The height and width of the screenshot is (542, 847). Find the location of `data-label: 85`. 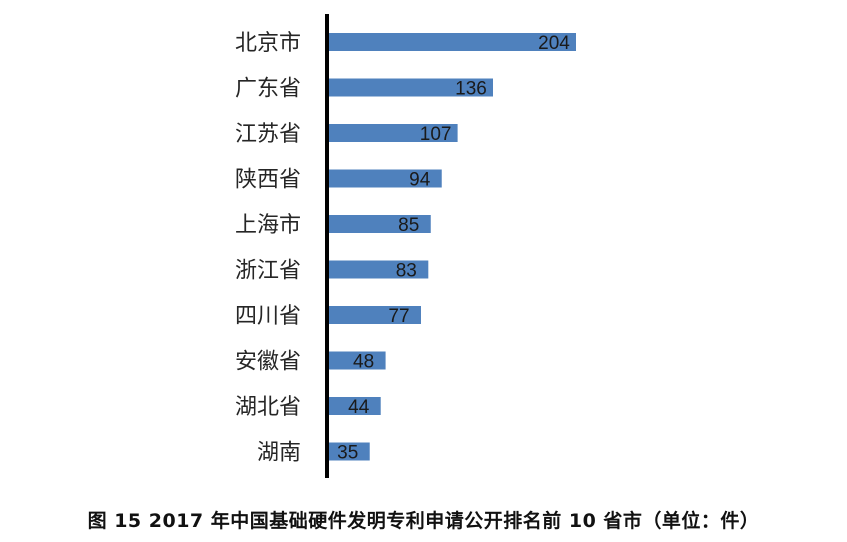

data-label: 85 is located at coordinates (408, 225).